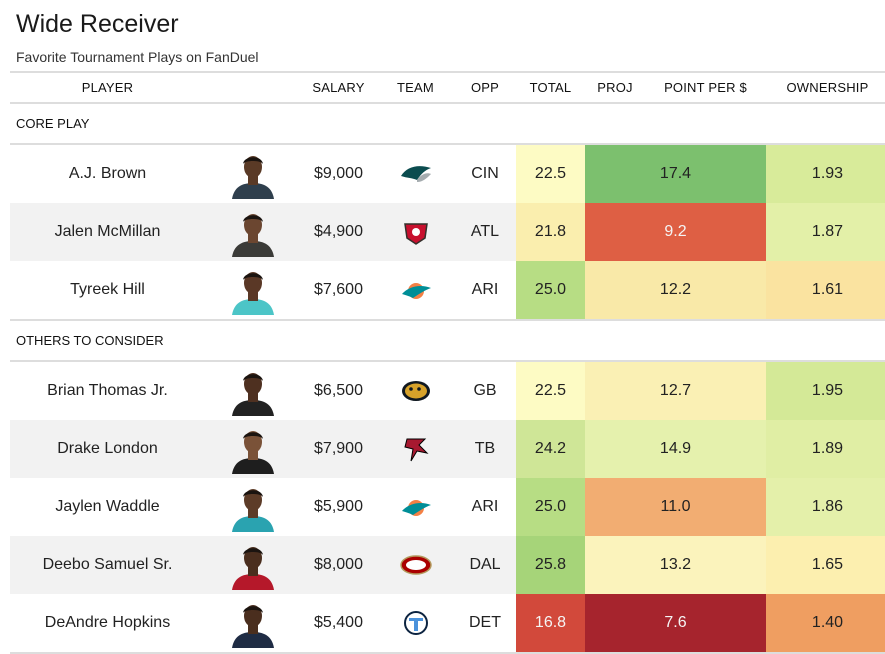 This screenshot has height=654, width=885. Describe the element at coordinates (825, 390) in the screenshot. I see `point-per-dollar-cell: 1.95` at that location.